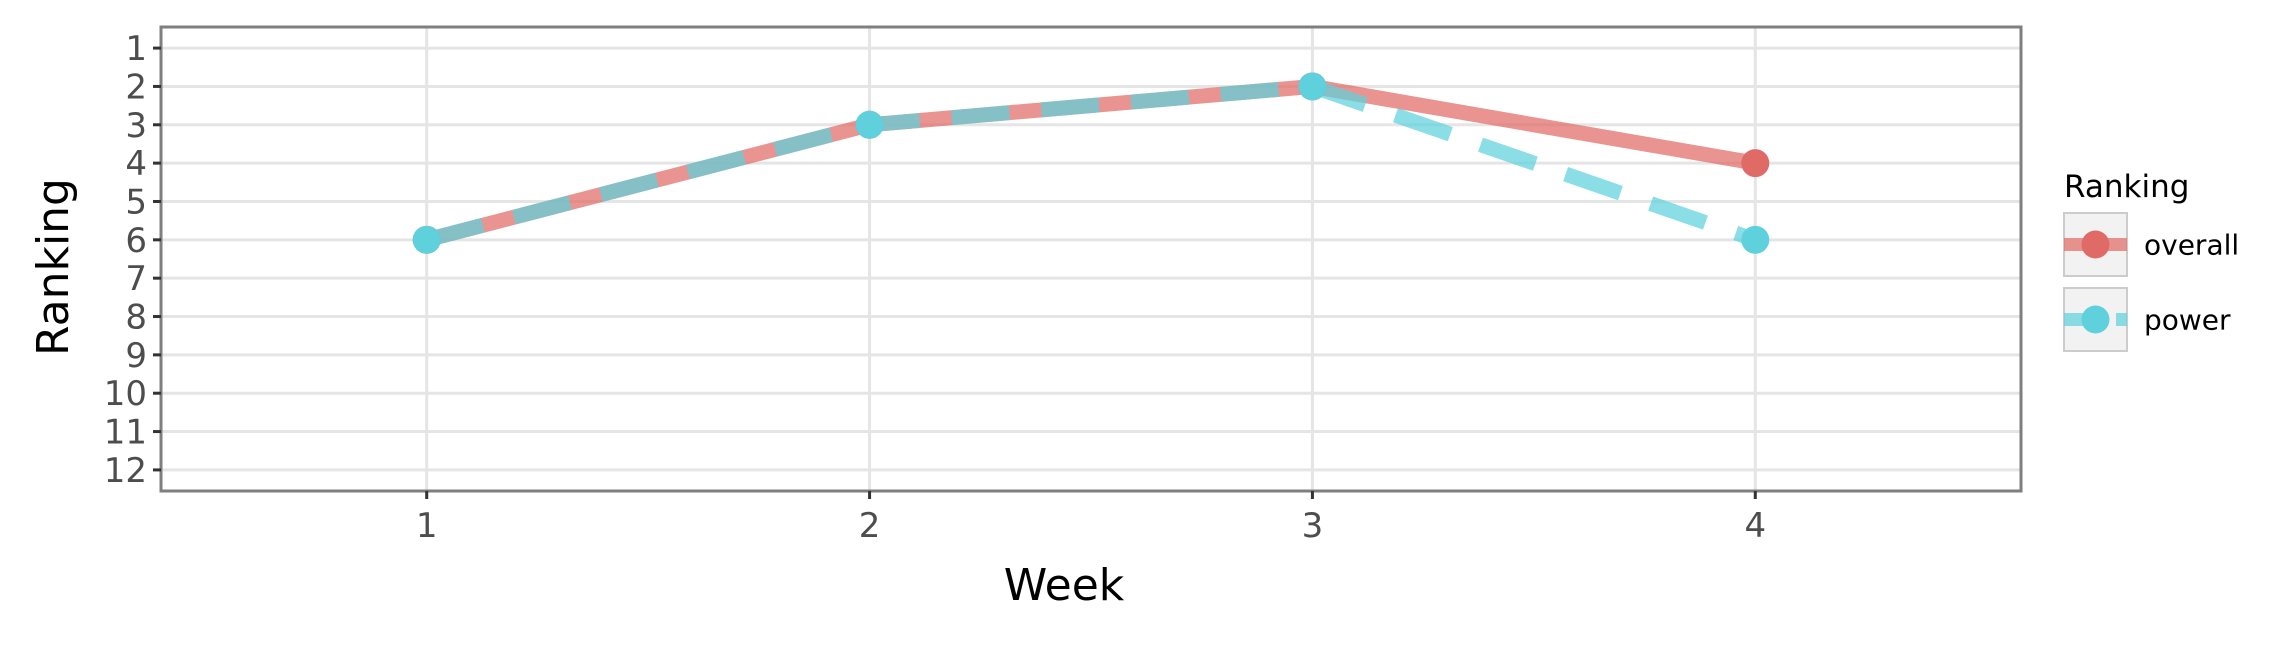  I want to click on y-tick-label: 1, so click(136, 49).